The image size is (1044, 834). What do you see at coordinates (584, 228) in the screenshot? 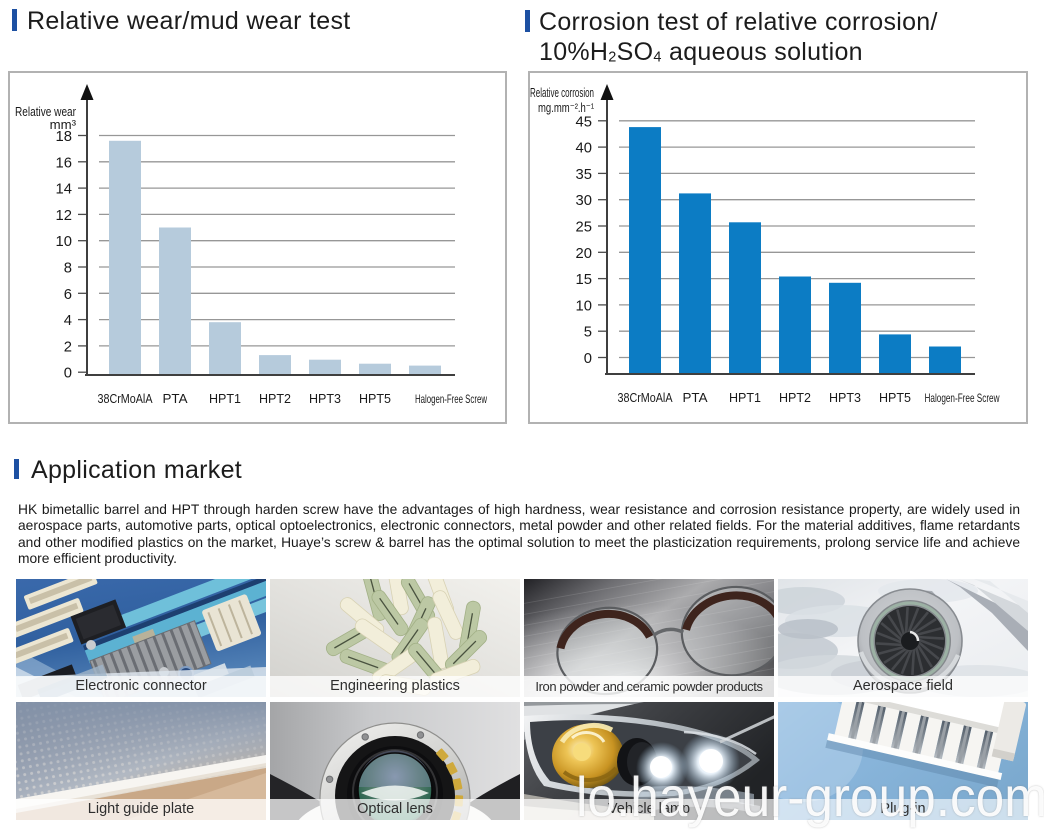
I see `svg-text: 25` at bounding box center [584, 228].